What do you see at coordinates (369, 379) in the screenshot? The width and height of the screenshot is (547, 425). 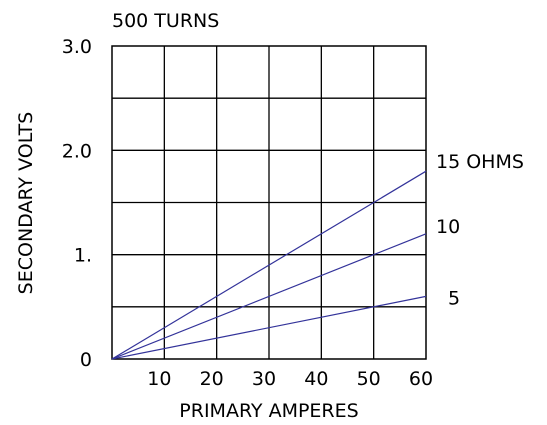 I see `x-tick-label: 50` at bounding box center [369, 379].